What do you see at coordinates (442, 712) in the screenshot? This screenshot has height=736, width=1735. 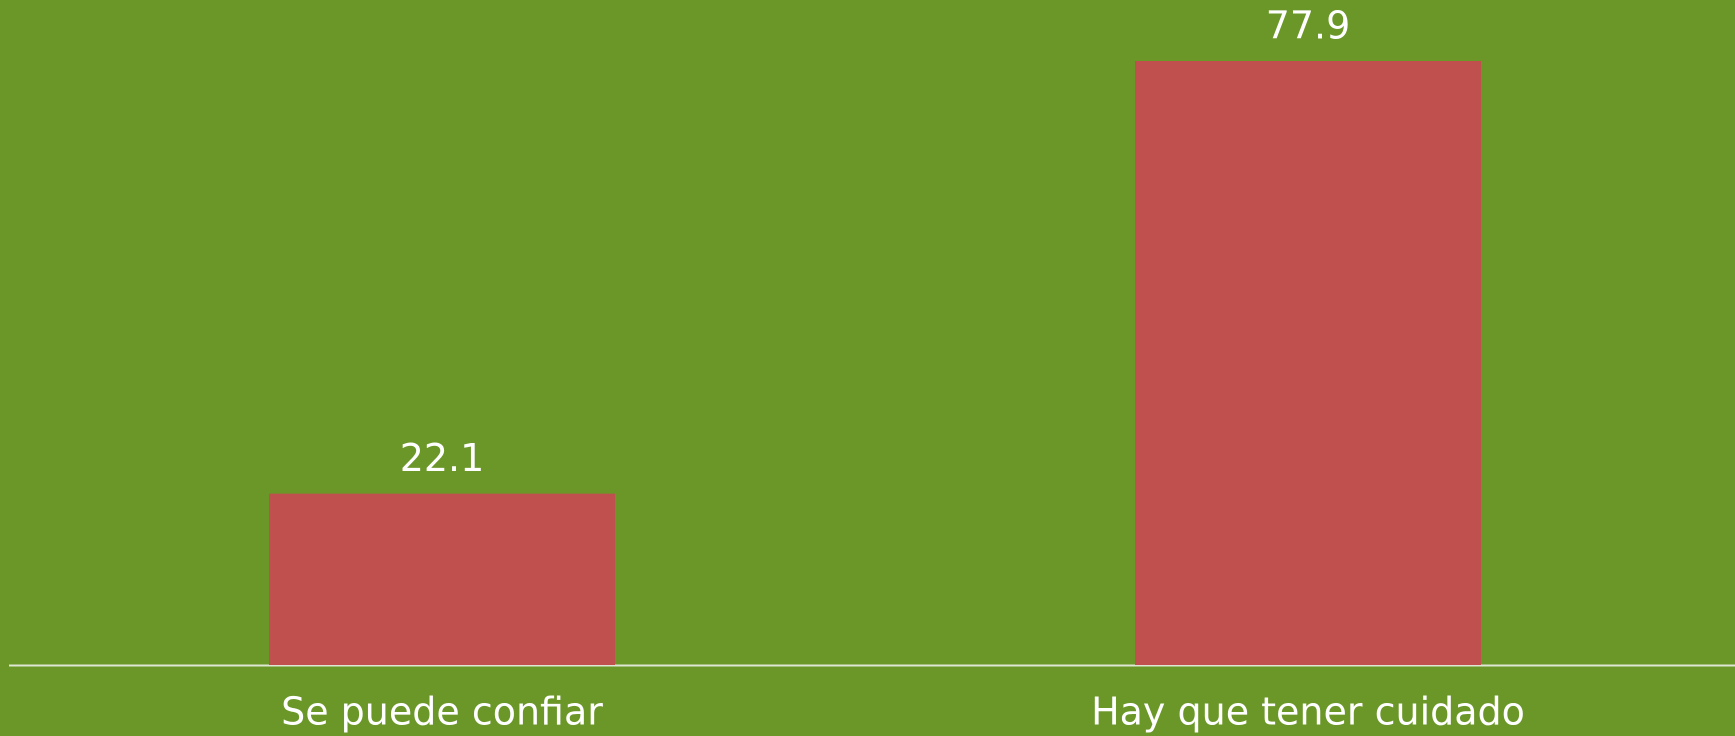 I see `x-tick-label: Se puede confiar` at bounding box center [442, 712].